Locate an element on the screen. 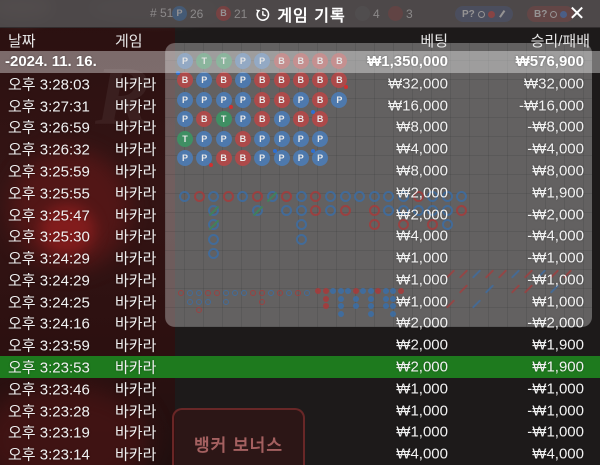 The image size is (600, 465). history-row-selected: 오후 3:23:53 바카라 ₩2,000 ₩1,900 is located at coordinates (300, 367).